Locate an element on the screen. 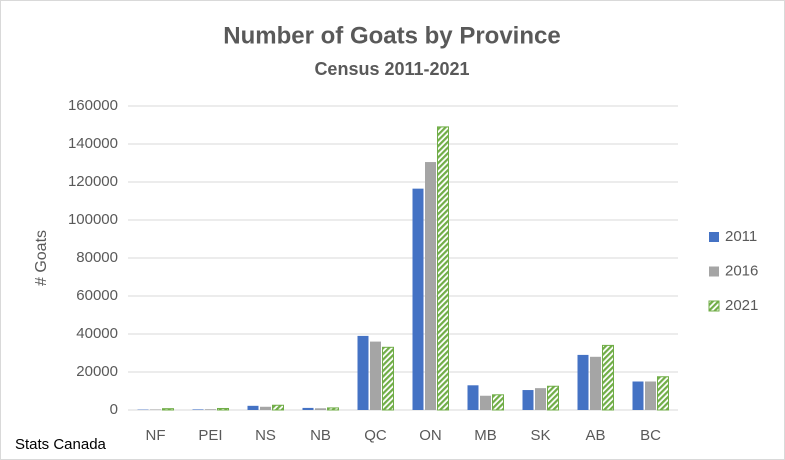 Image resolution: width=785 pixels, height=460 pixels. legend-label: 2021 is located at coordinates (741, 305).